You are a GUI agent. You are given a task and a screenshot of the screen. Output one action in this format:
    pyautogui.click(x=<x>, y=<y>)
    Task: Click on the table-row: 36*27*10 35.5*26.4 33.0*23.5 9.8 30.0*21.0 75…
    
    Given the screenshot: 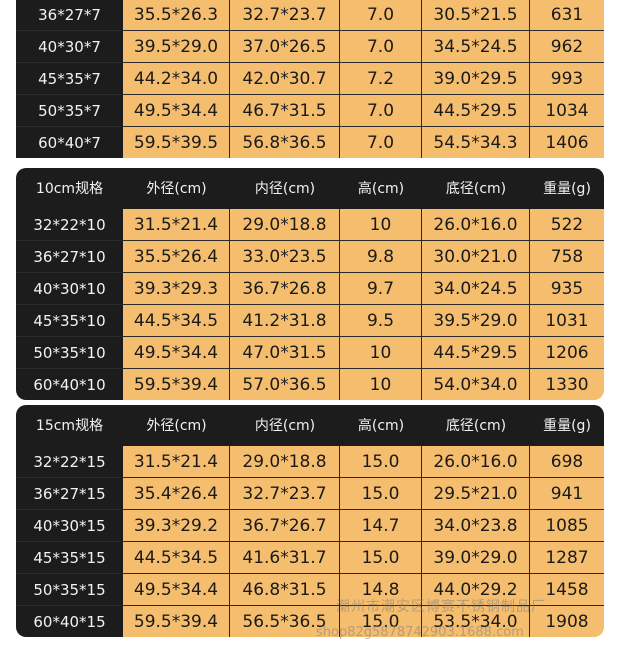 What is the action you would take?
    pyautogui.click(x=310, y=257)
    